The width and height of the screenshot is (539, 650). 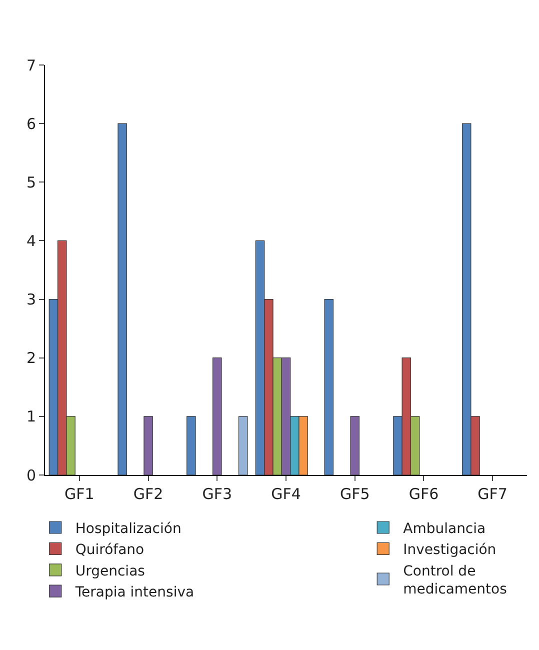 I want to click on x-tick-label: GF2, so click(x=148, y=494).